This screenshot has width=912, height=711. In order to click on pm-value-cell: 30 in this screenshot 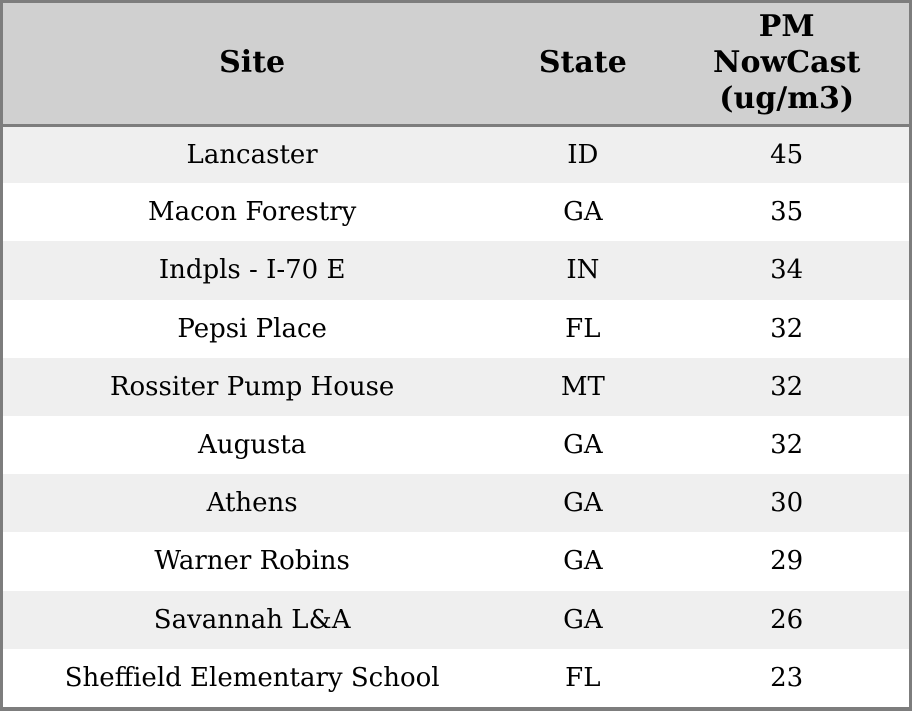, I will do `click(787, 503)`.